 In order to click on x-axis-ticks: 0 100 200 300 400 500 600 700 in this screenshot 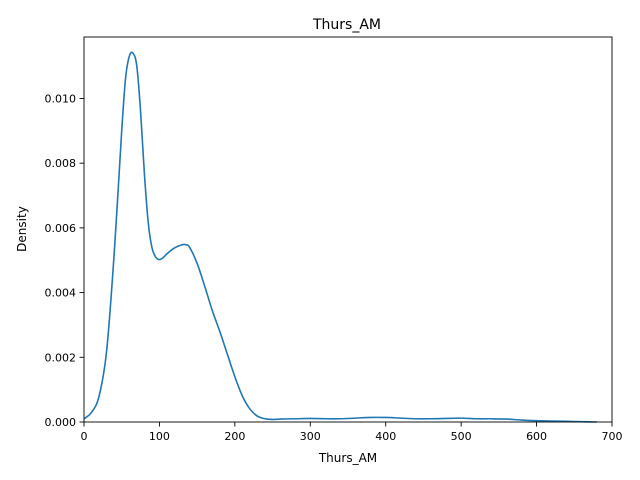, I will do `click(352, 432)`.